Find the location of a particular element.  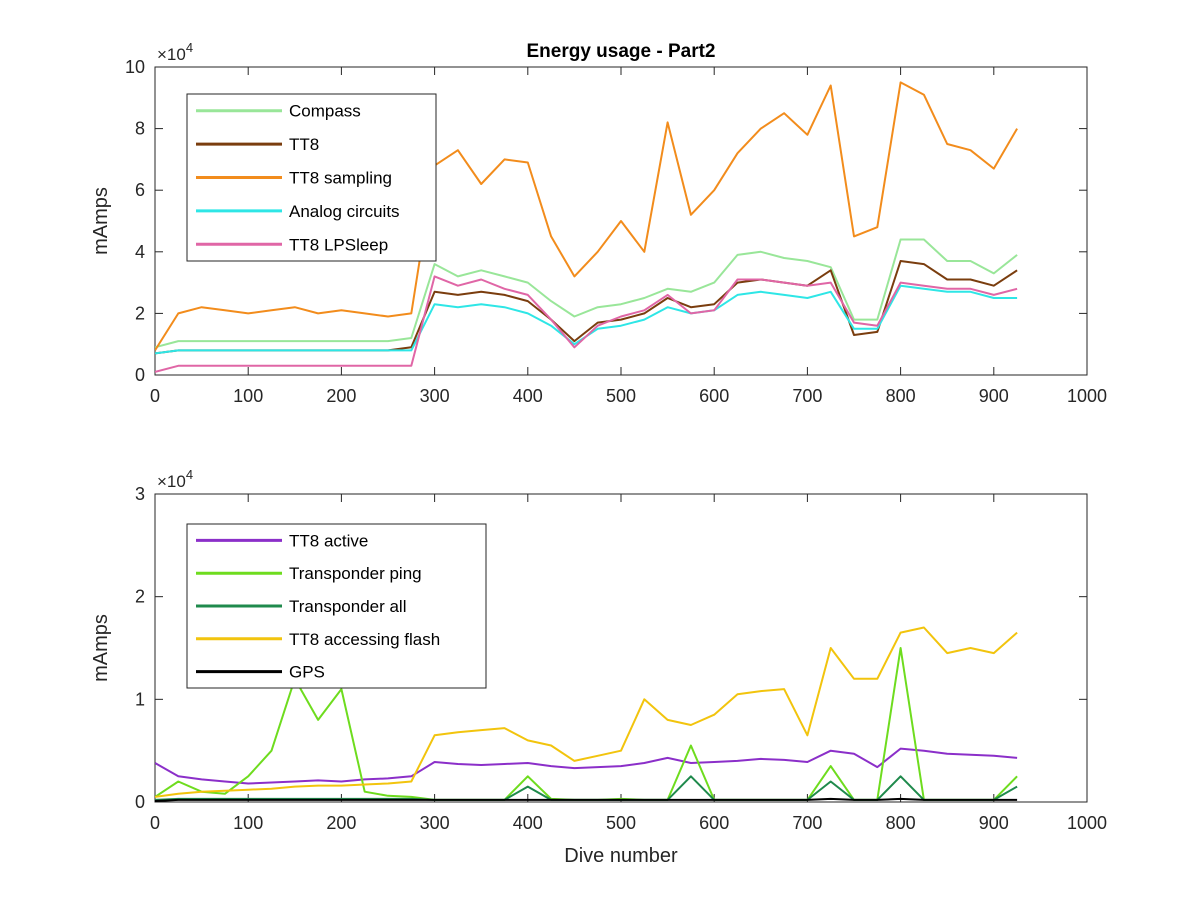

y-tick-label: 8 is located at coordinates (140, 129).